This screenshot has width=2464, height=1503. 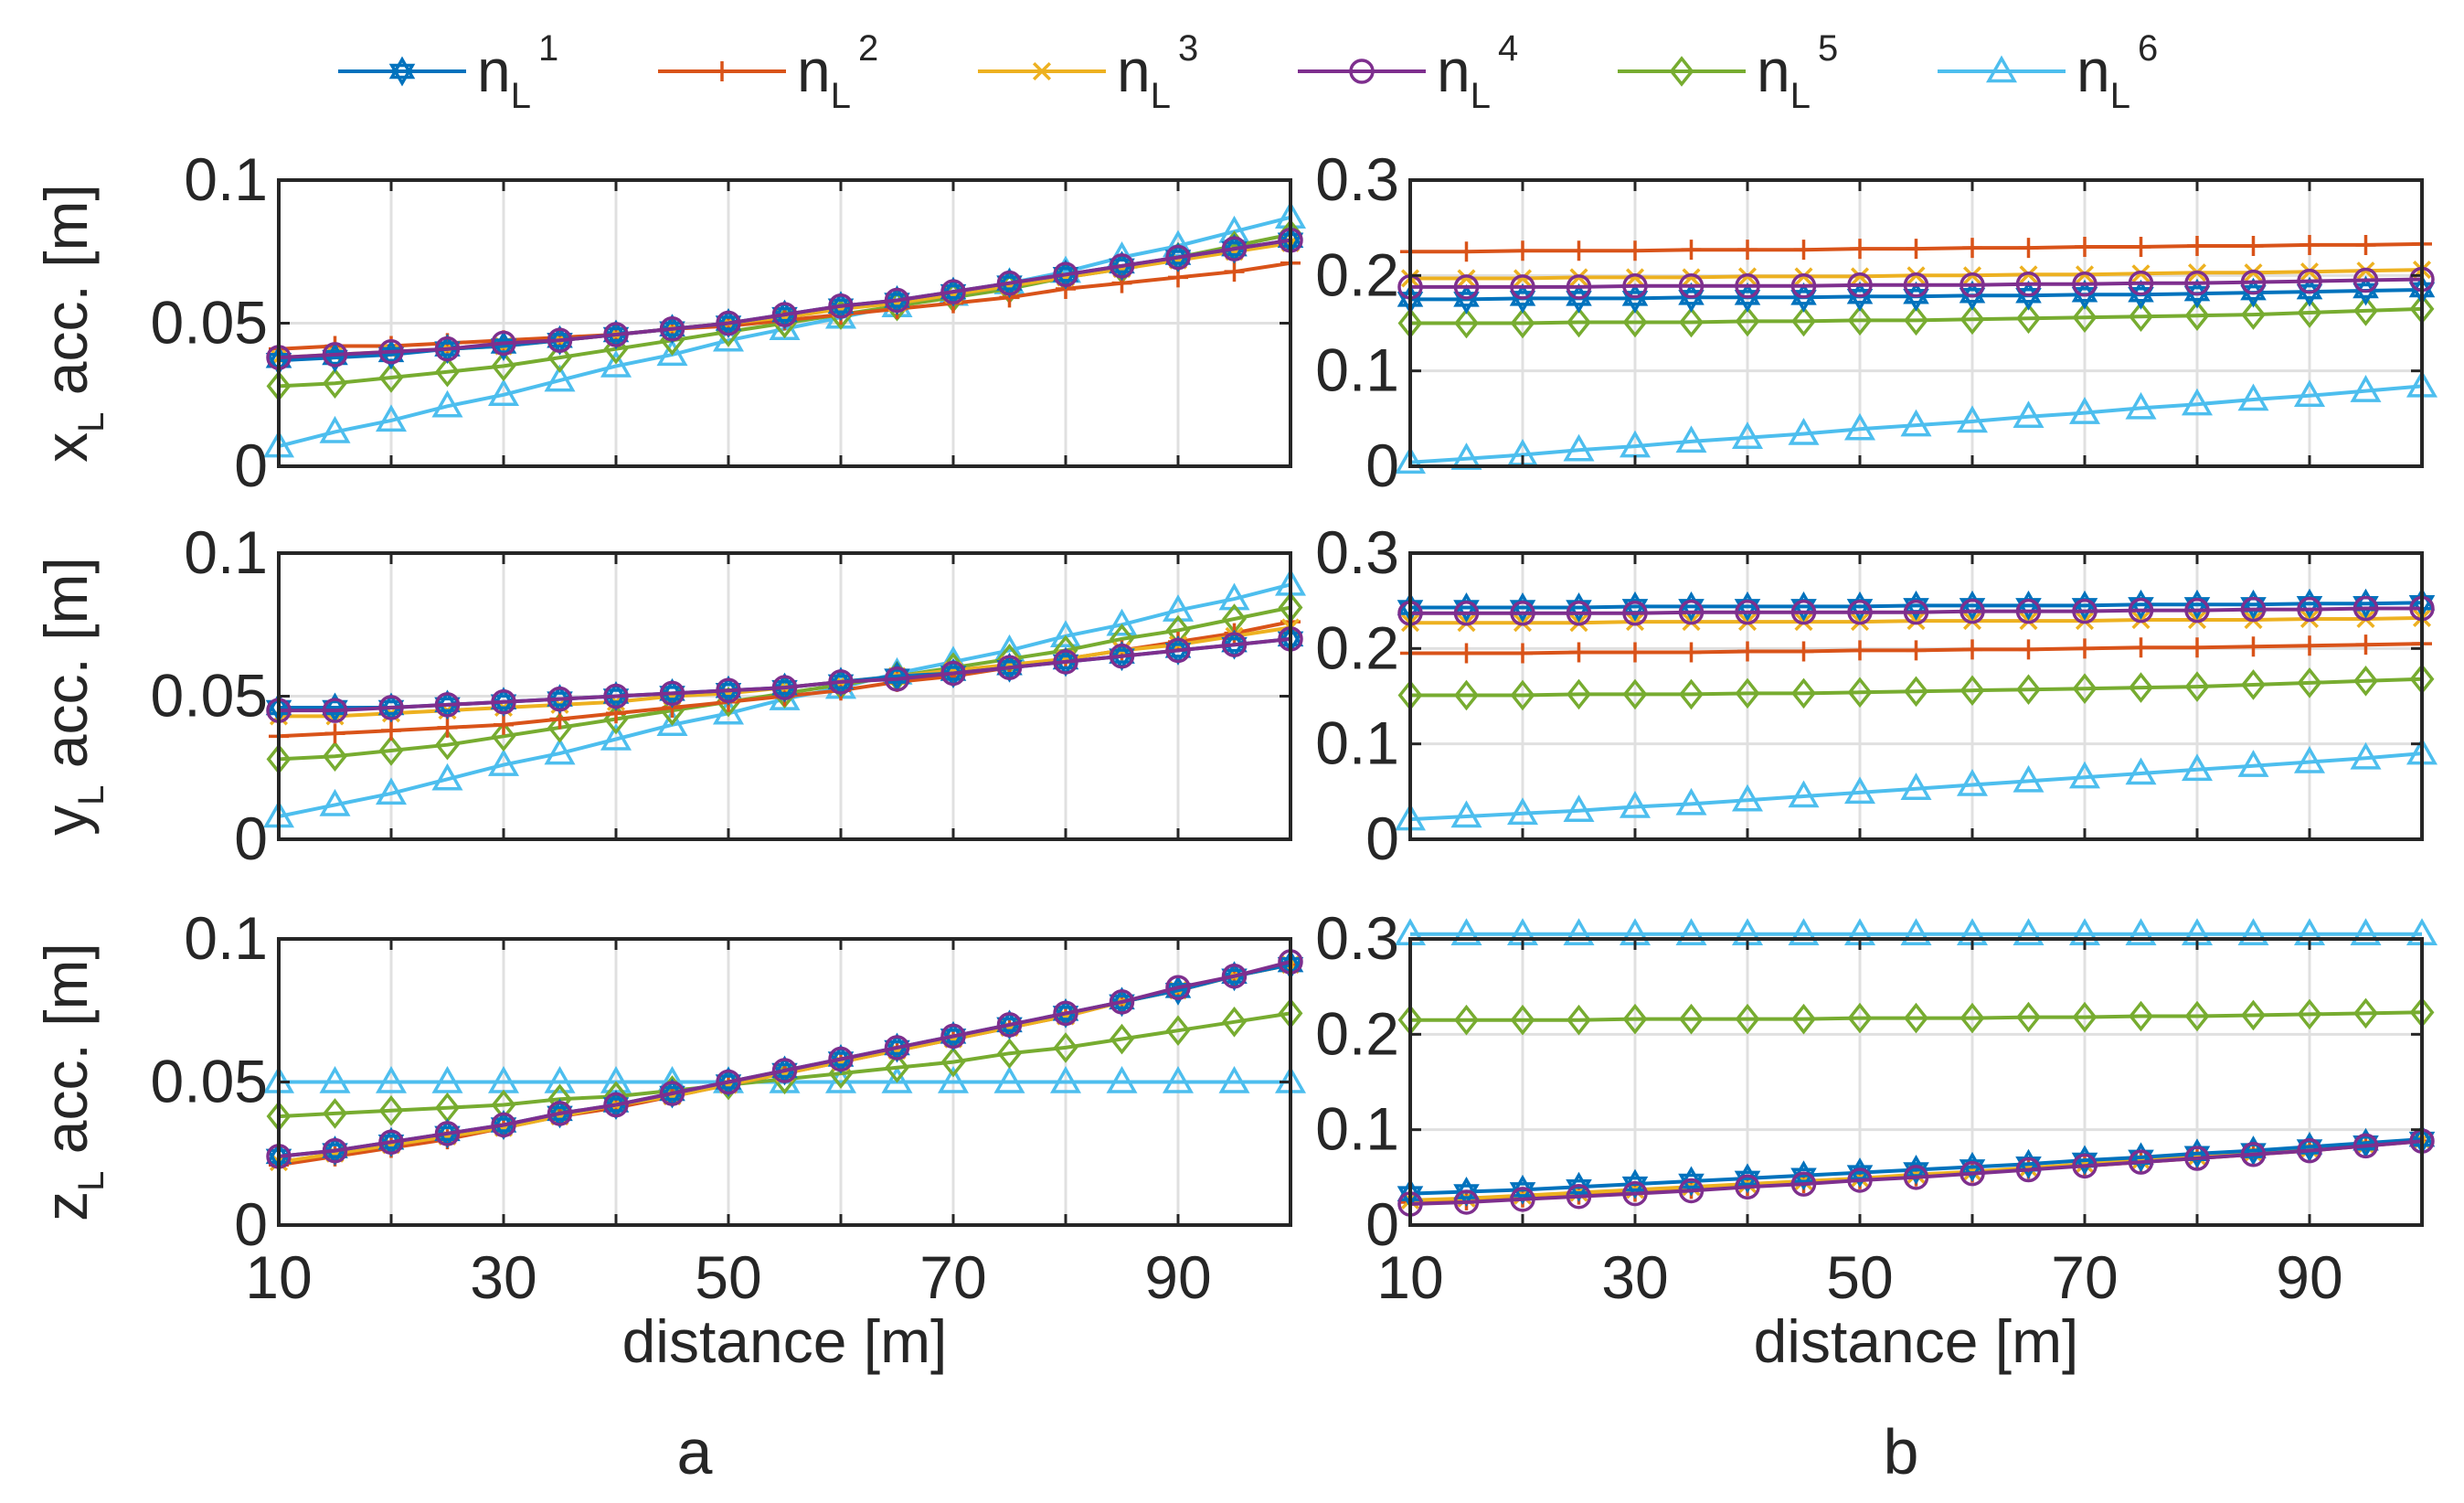 What do you see at coordinates (2309, 1277) in the screenshot?
I see `x-tick-label: 90` at bounding box center [2309, 1277].